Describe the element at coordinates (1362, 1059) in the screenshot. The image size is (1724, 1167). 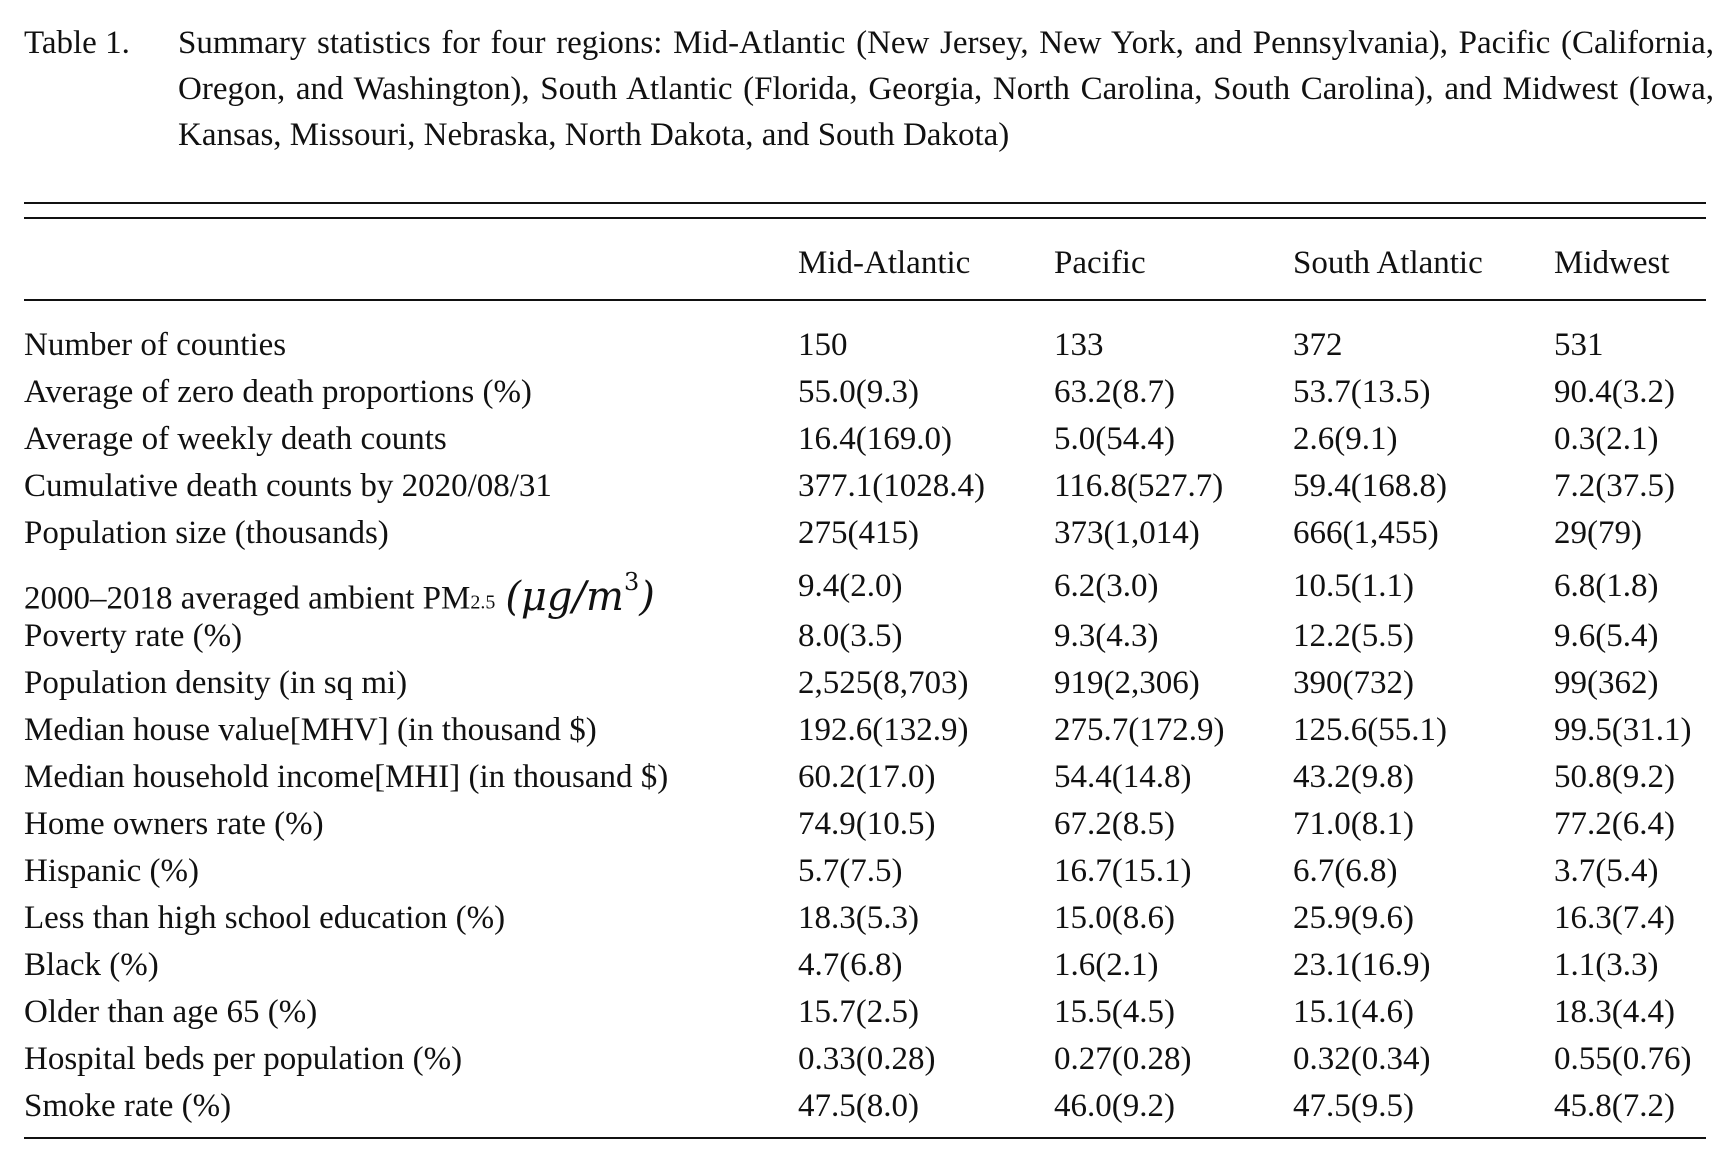
I see `cell-south-atlantic: 0.32(0.34)` at that location.